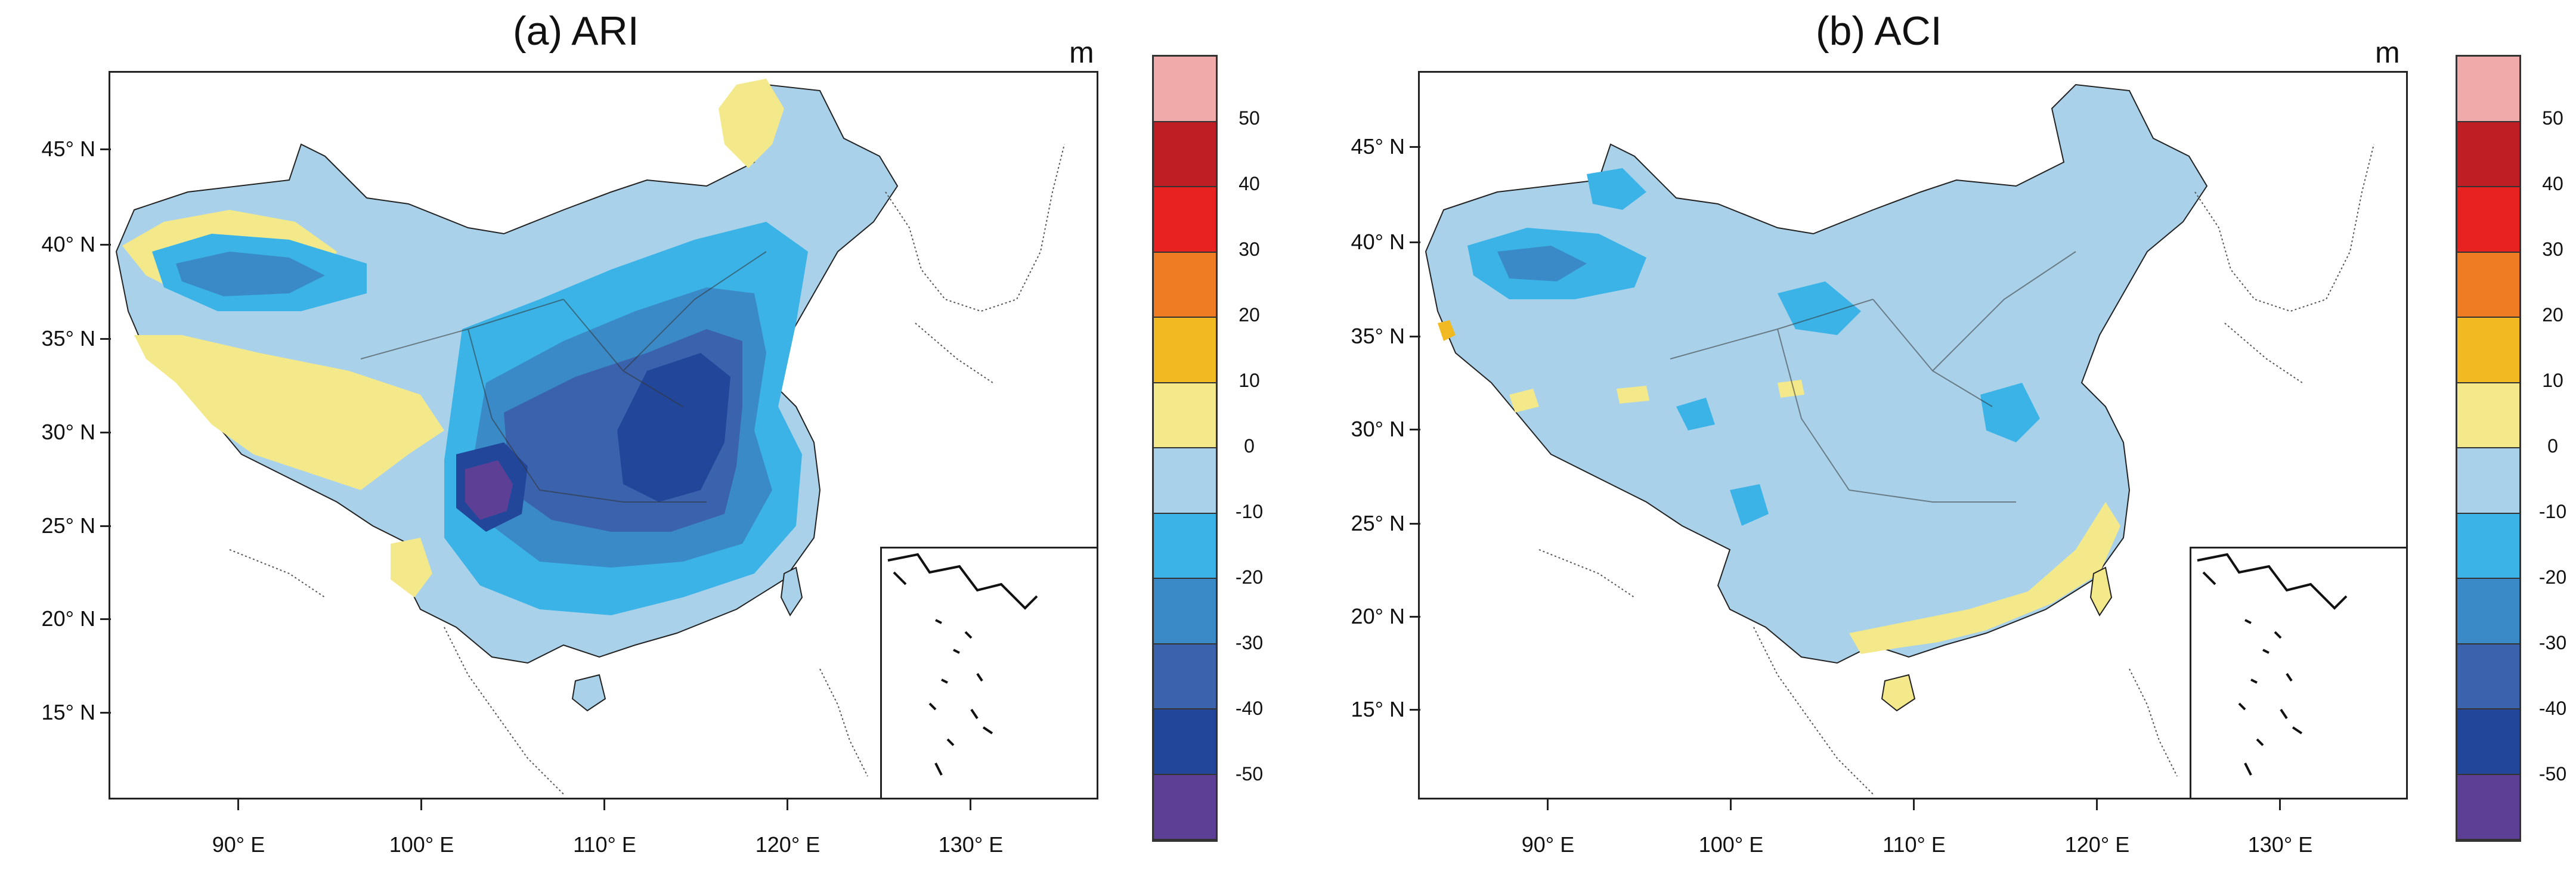 Image resolution: width=2576 pixels, height=877 pixels. I want to click on class-m20-tarim, so click(251, 274).